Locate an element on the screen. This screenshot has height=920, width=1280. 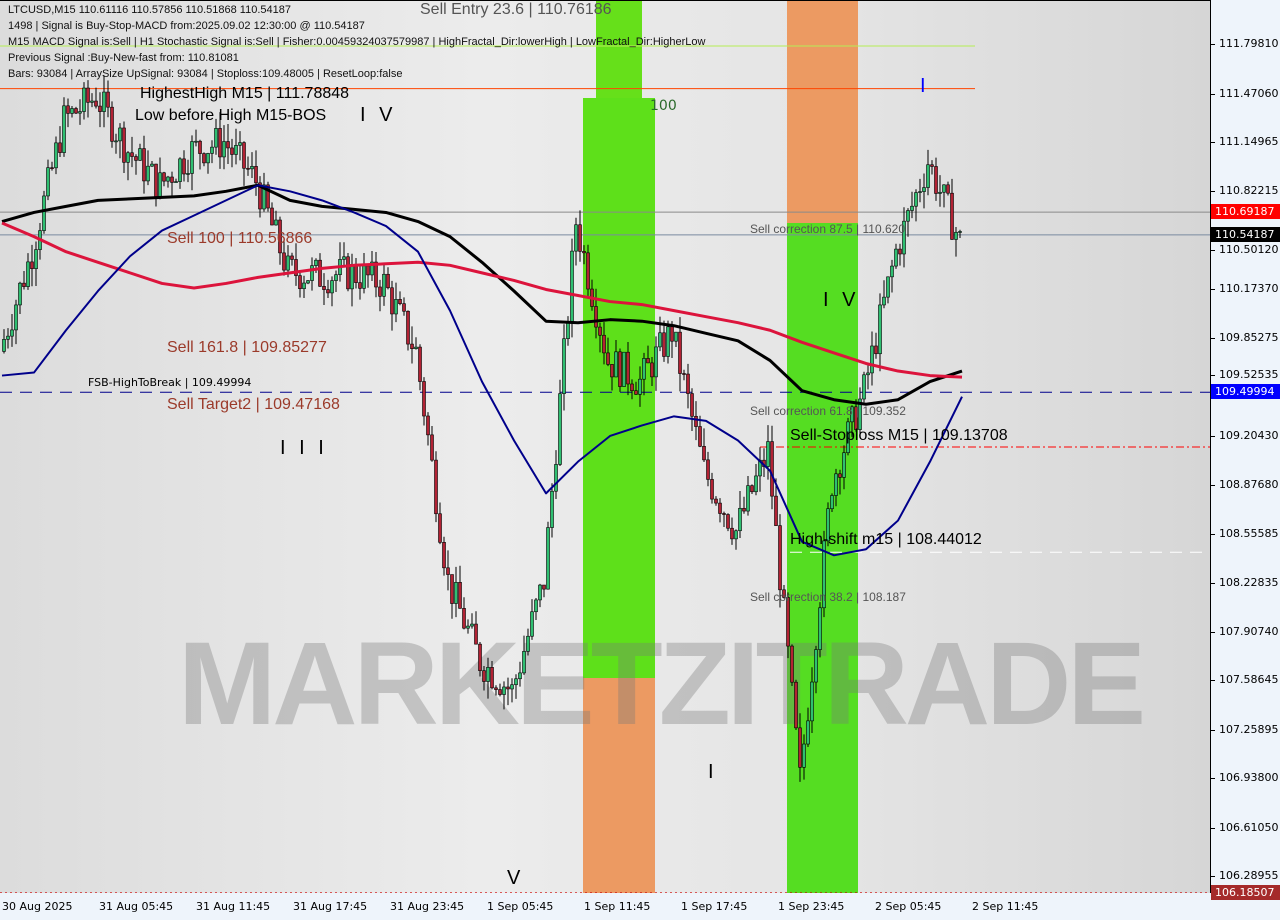
wave-iv-label: I V is located at coordinates (841, 300).